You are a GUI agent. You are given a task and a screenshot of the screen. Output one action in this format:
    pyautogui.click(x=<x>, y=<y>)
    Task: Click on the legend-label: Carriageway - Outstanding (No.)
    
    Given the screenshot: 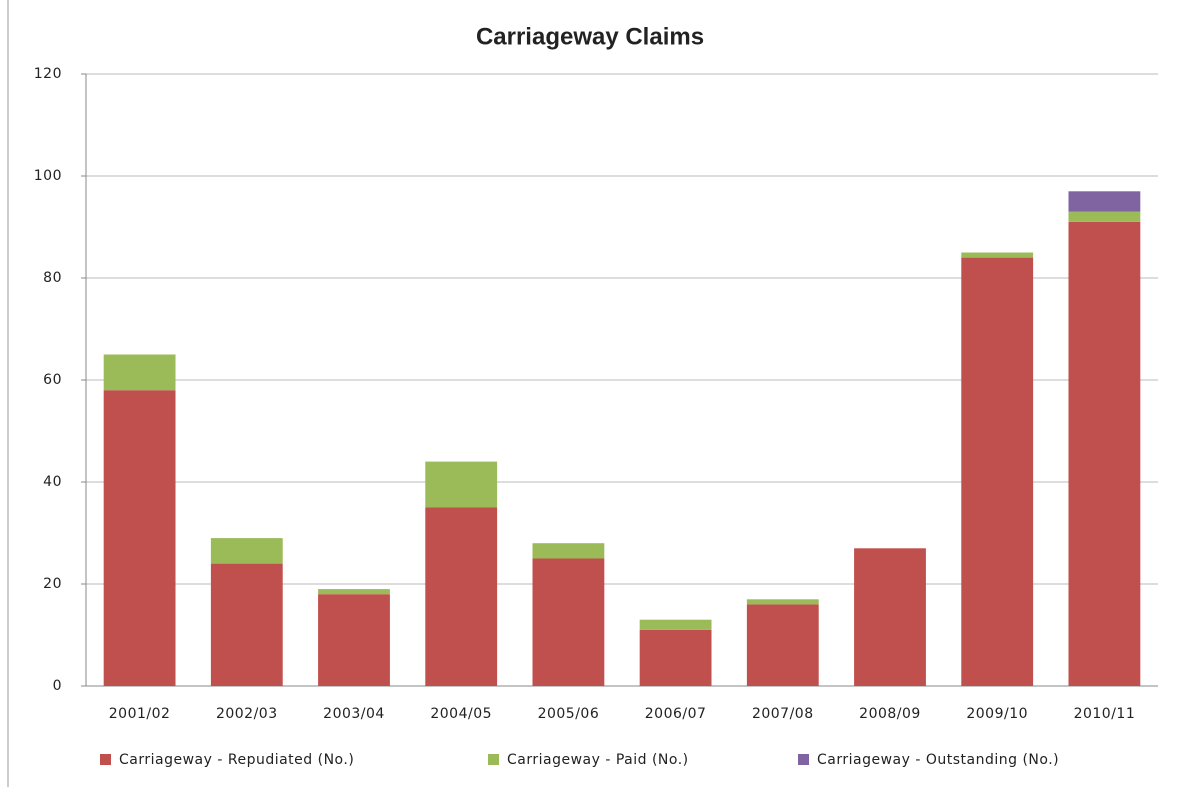 What is the action you would take?
    pyautogui.click(x=938, y=760)
    